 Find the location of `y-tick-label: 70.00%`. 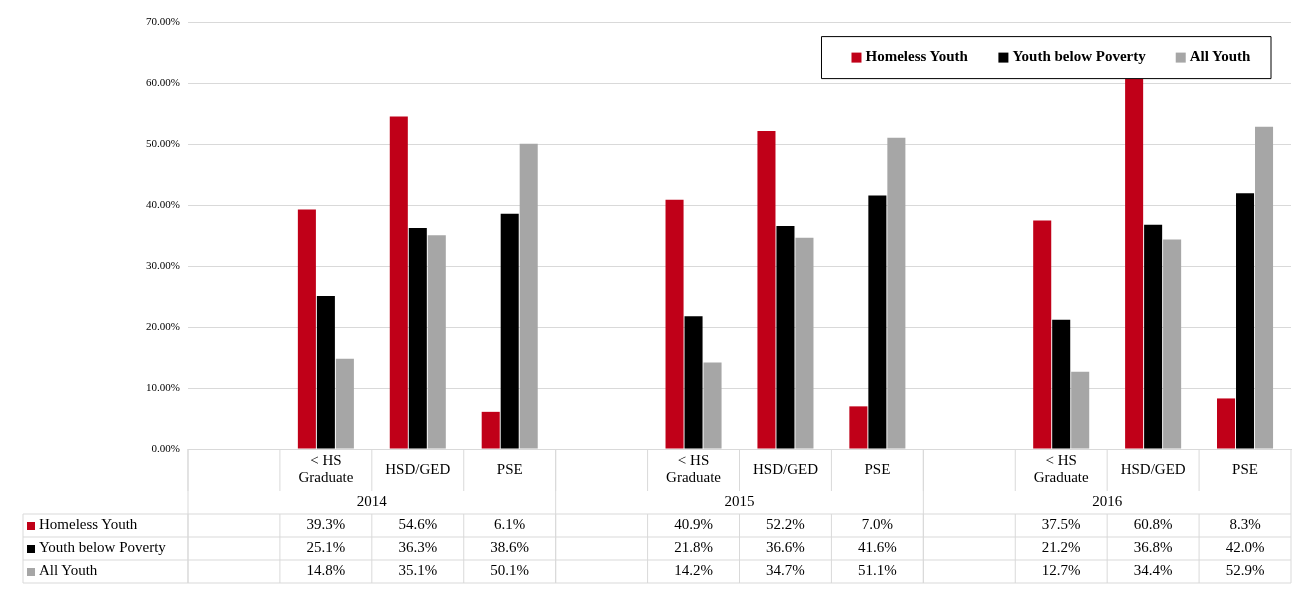

y-tick-label: 70.00% is located at coordinates (163, 21).